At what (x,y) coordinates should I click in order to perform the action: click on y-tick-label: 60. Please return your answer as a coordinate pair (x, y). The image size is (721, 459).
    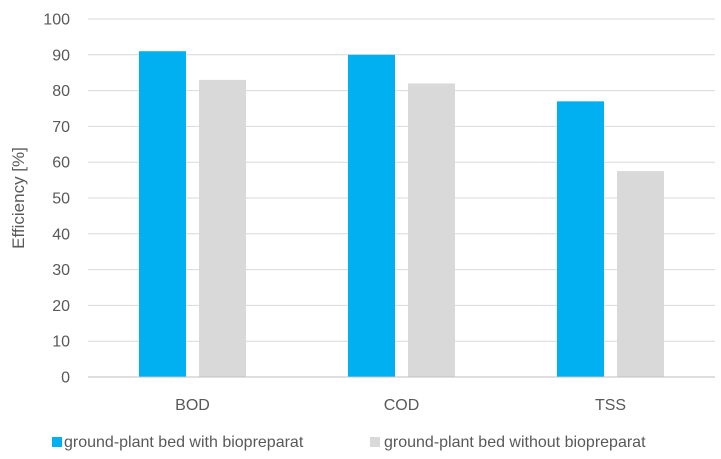
    Looking at the image, I should click on (61, 163).